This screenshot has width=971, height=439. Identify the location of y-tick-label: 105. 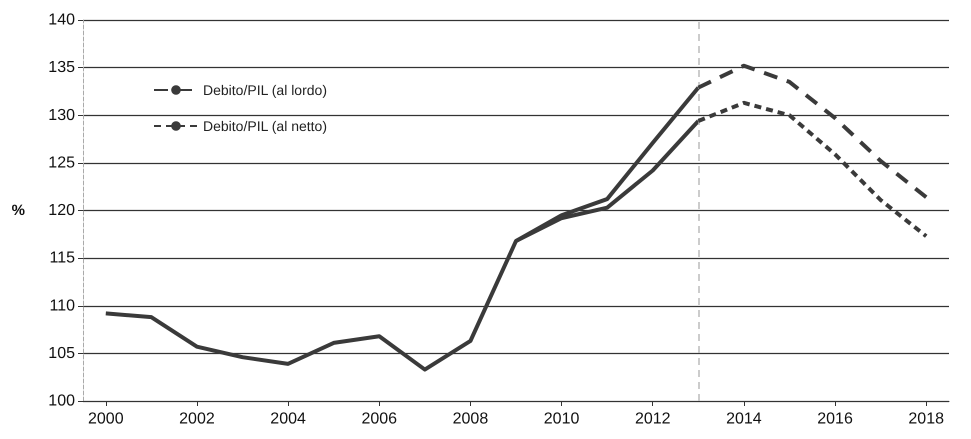
(62, 353).